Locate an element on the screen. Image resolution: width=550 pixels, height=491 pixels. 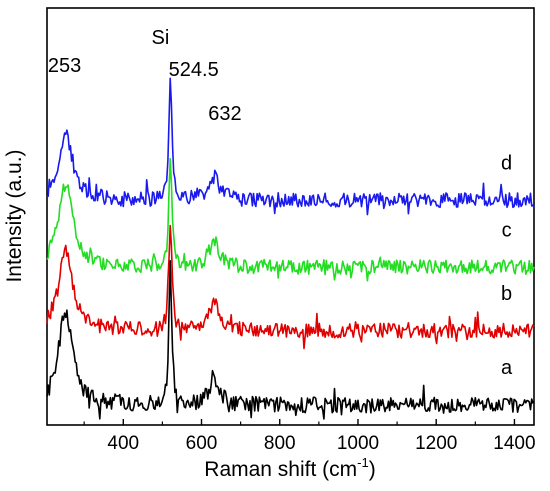
annotation-524-5: 524.5 is located at coordinates (194, 70).